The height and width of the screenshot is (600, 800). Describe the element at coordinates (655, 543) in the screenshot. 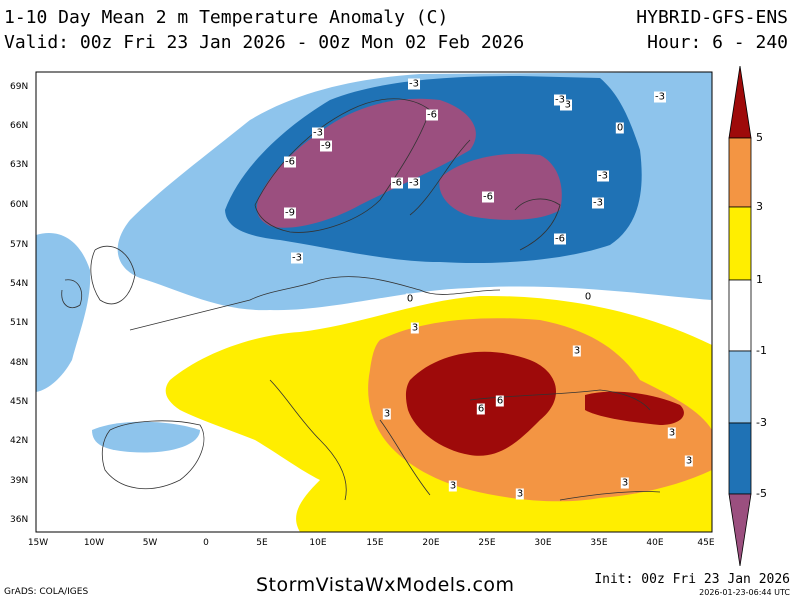

I see `lon-label: 40E` at that location.